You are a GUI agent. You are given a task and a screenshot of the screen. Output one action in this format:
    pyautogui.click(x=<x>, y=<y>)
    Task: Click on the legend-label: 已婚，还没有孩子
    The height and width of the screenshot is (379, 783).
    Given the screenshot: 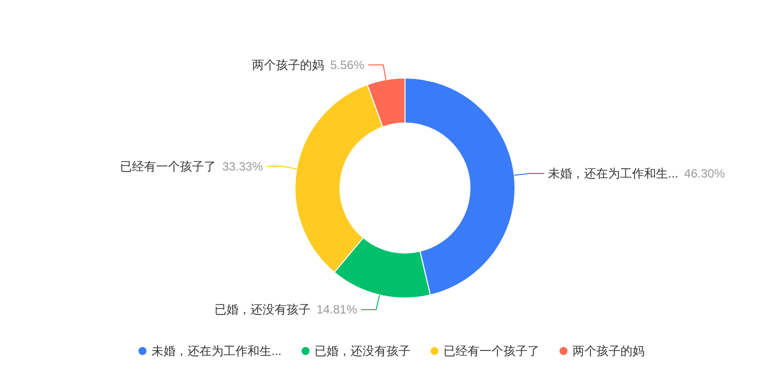 What is the action you would take?
    pyautogui.click(x=362, y=351)
    